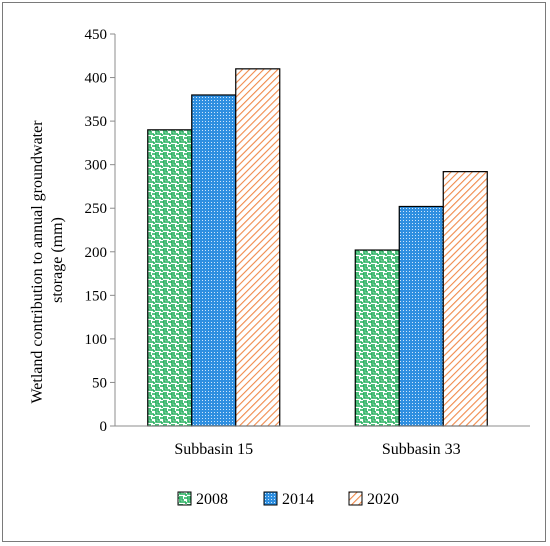 Image resolution: width=550 pixels, height=546 pixels. What do you see at coordinates (298, 499) in the screenshot?
I see `legend-label-2014: 2014` at bounding box center [298, 499].